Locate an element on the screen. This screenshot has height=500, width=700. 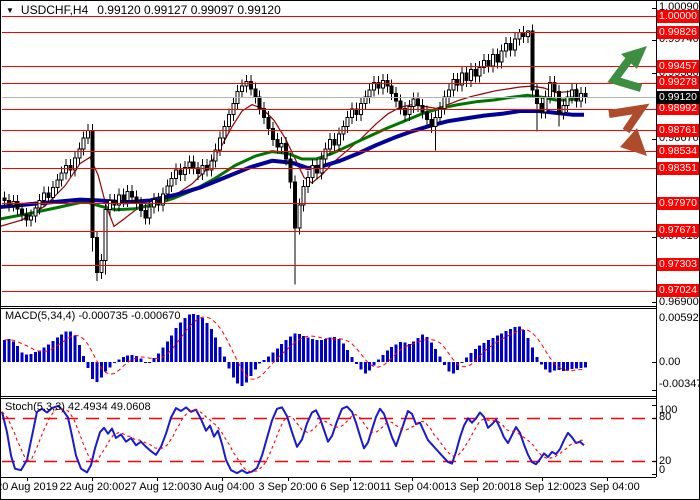
symbol-dropdown-icon: ▼ is located at coordinates (10, 10).